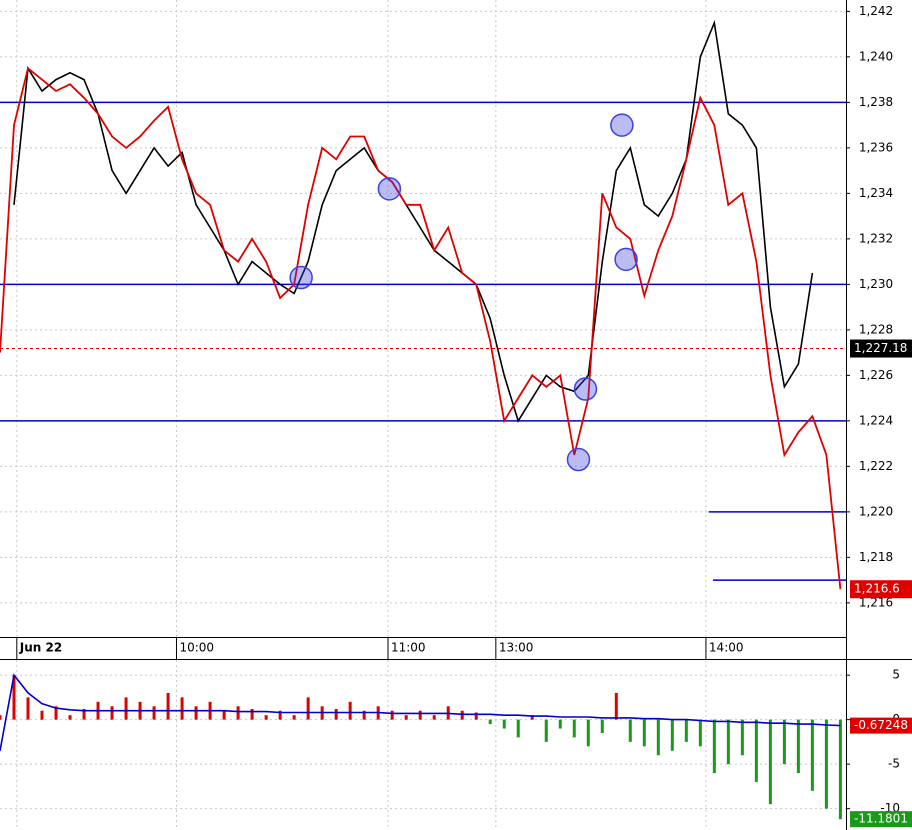 The height and width of the screenshot is (830, 912). Describe the element at coordinates (896, 675) in the screenshot. I see `y-tick-label: 5` at that location.